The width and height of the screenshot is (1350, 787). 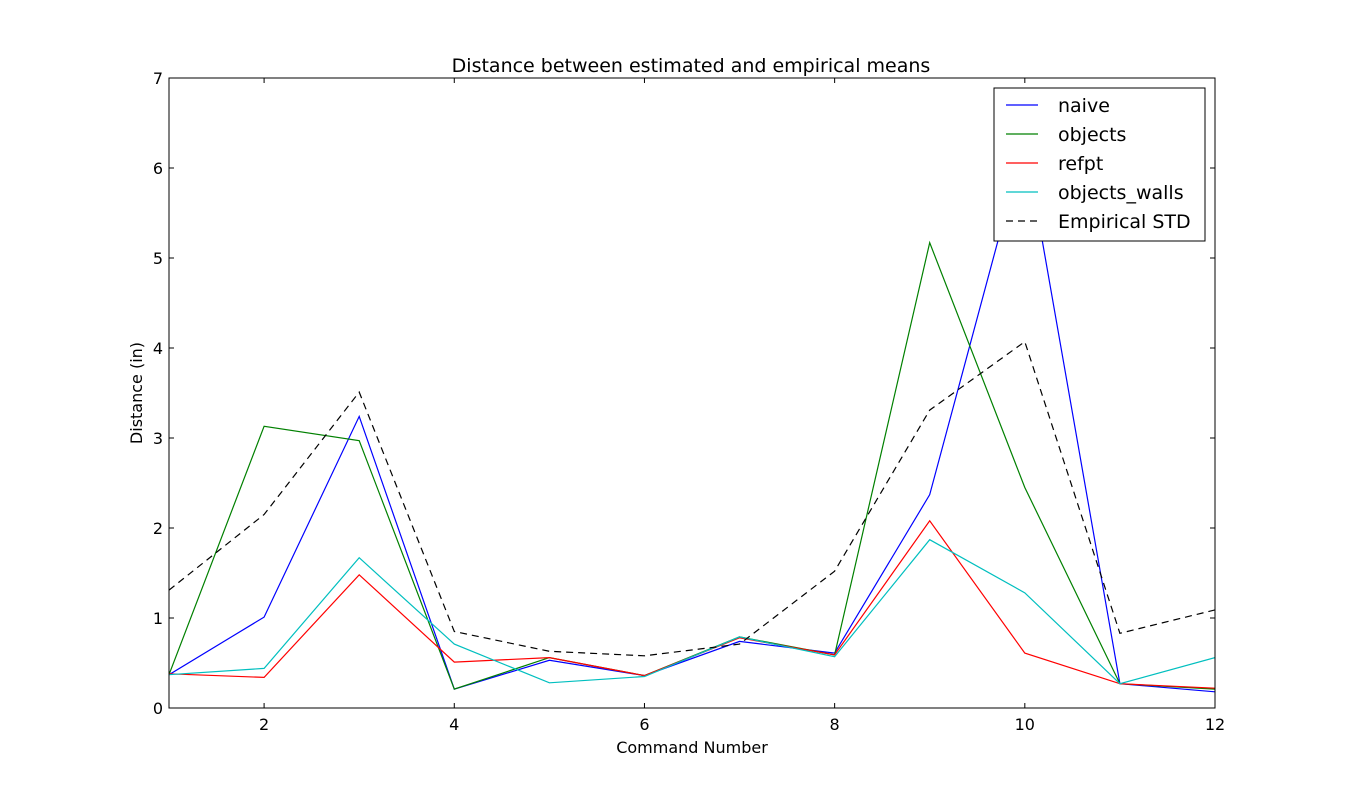 I want to click on y-tick-label: 5, so click(x=158, y=258).